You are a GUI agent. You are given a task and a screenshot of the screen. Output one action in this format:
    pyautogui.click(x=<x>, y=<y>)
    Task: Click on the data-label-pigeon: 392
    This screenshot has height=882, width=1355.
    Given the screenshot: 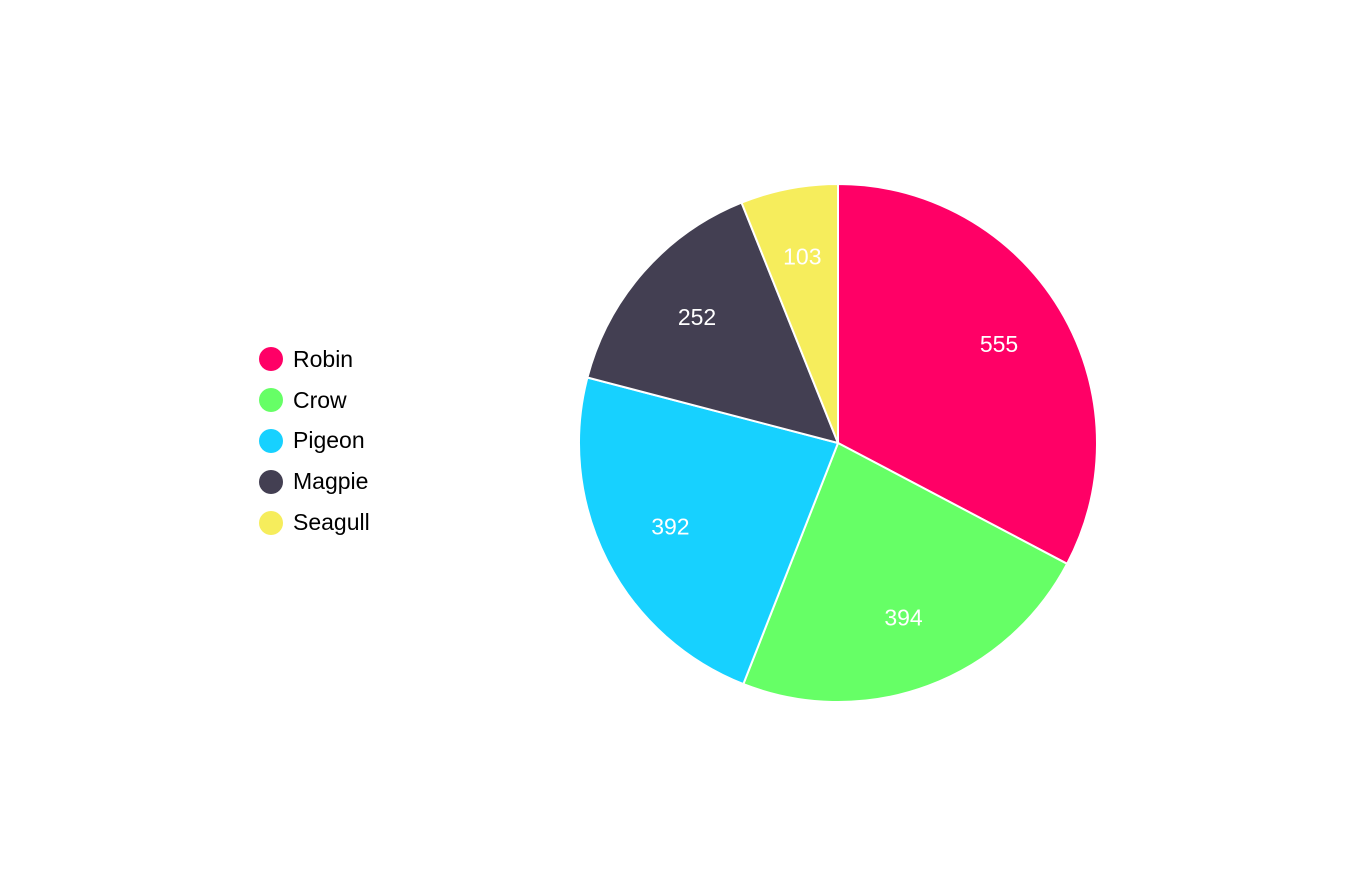 What is the action you would take?
    pyautogui.click(x=670, y=526)
    